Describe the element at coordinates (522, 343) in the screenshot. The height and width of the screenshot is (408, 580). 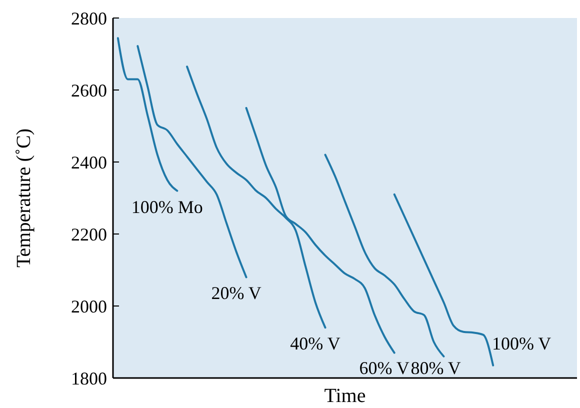
I see `series-label: 100% V` at that location.